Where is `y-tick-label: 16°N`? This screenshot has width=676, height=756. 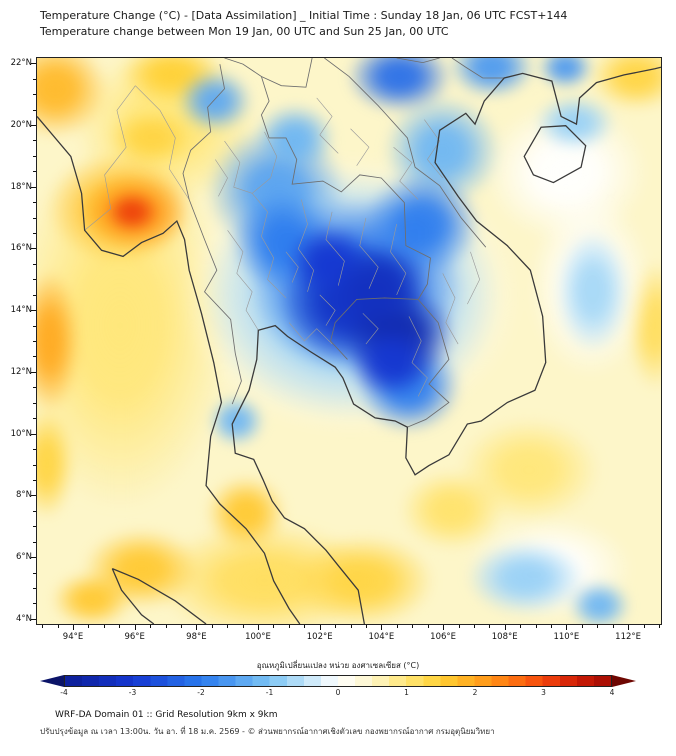
y-tick-label: 16°N is located at coordinates (21, 248).